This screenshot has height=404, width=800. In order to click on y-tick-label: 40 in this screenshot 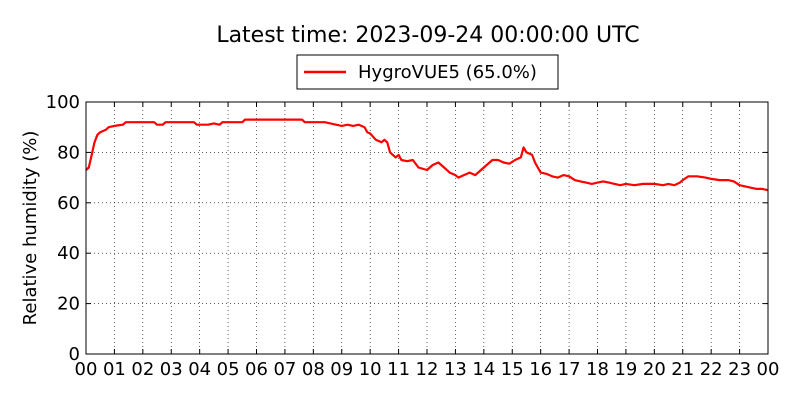, I will do `click(68, 253)`.